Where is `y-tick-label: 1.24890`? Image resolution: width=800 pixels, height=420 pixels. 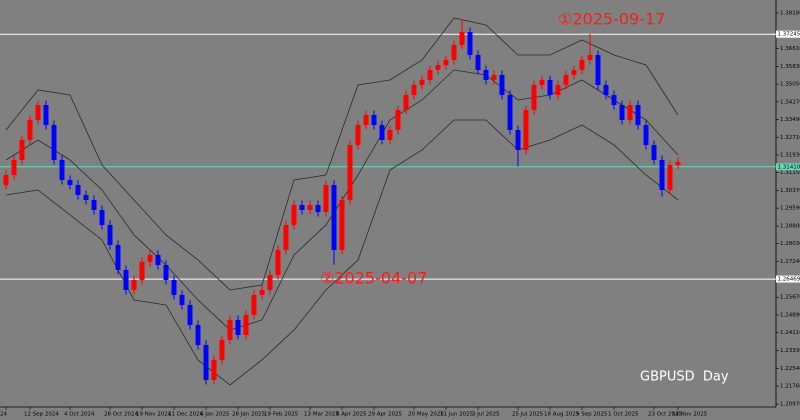
y-tick-label: 1.24890 is located at coordinates (790, 315).